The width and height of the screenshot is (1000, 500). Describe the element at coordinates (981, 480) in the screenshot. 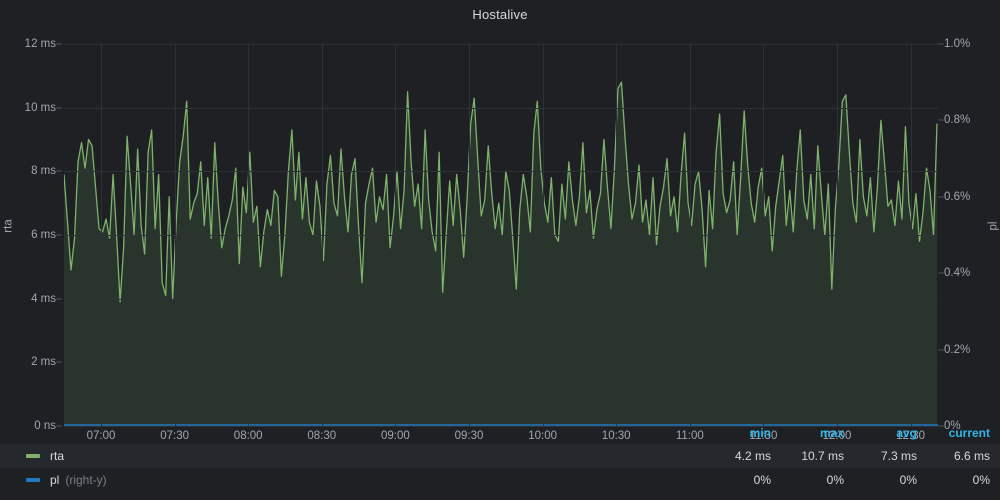

I see `legend-pl-current: 0%` at that location.